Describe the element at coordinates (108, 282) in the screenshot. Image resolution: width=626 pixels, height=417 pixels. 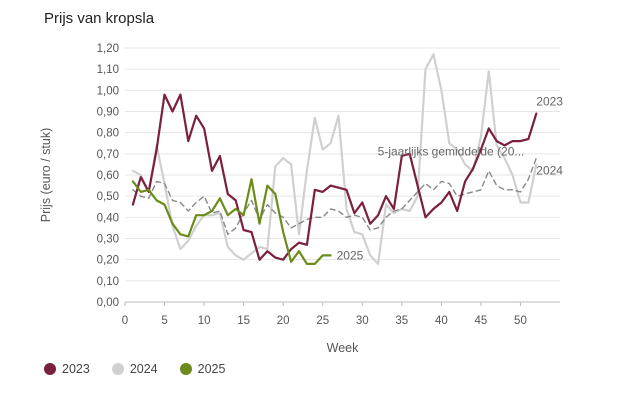
I see `y-tick-label: 0,10` at that location.